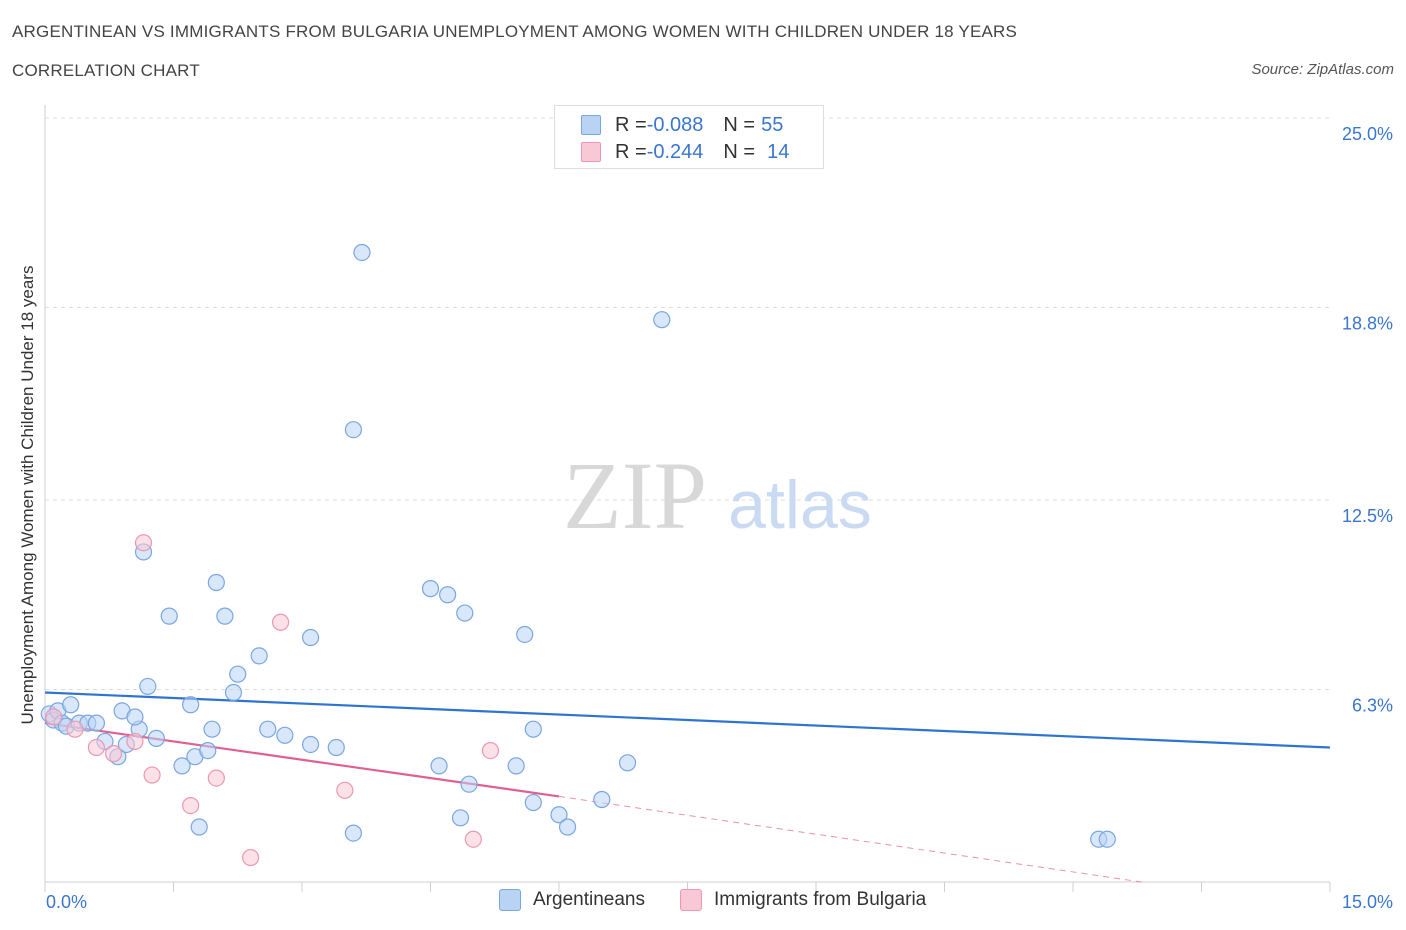 The image size is (1406, 930). I want to click on chart-subtitle: CORRELATION CHART, so click(106, 70).